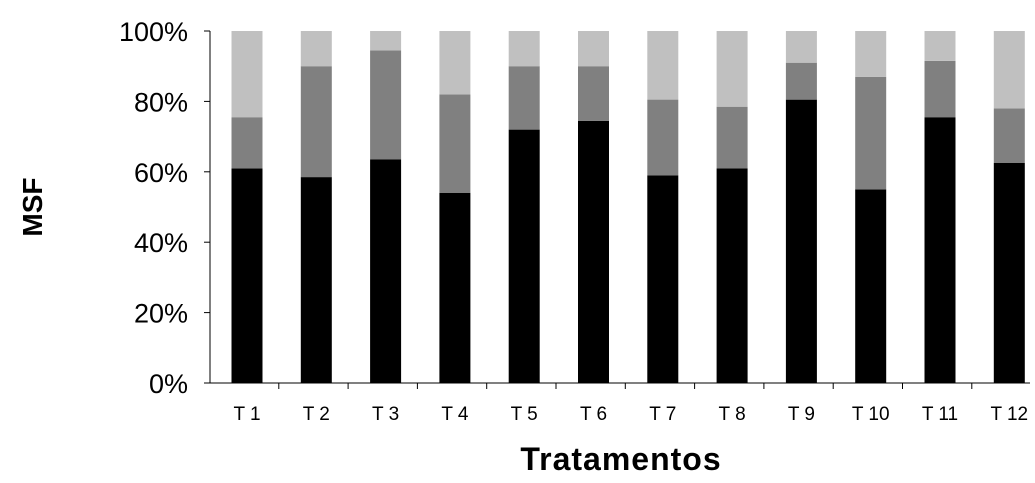 This screenshot has height=483, width=1035. Describe the element at coordinates (32, 206) in the screenshot. I see `y-axis-title: MSF` at that location.